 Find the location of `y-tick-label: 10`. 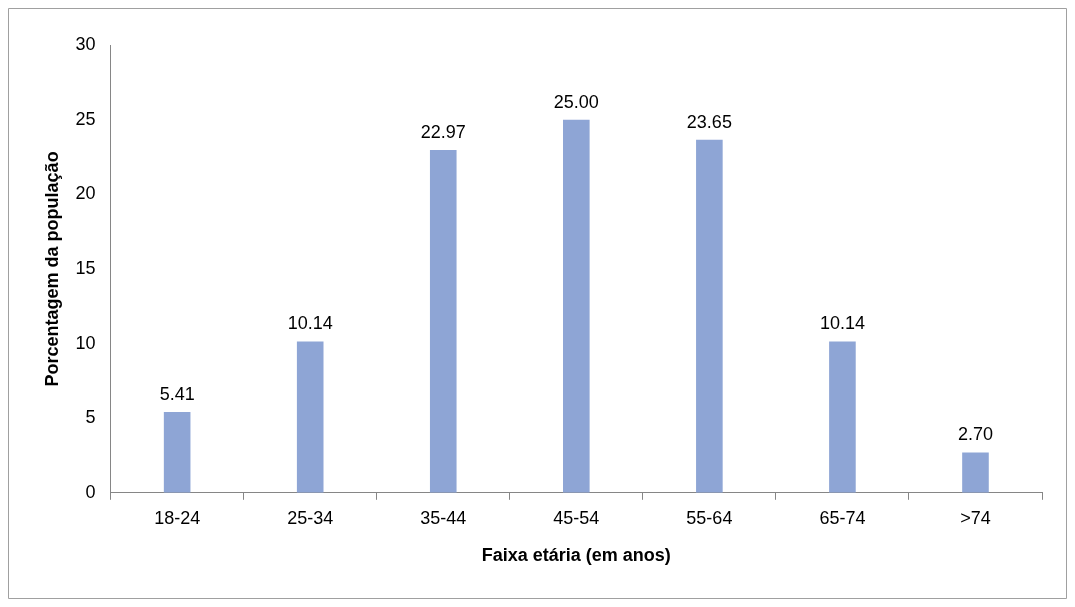

y-tick-label: 10 is located at coordinates (85, 342).